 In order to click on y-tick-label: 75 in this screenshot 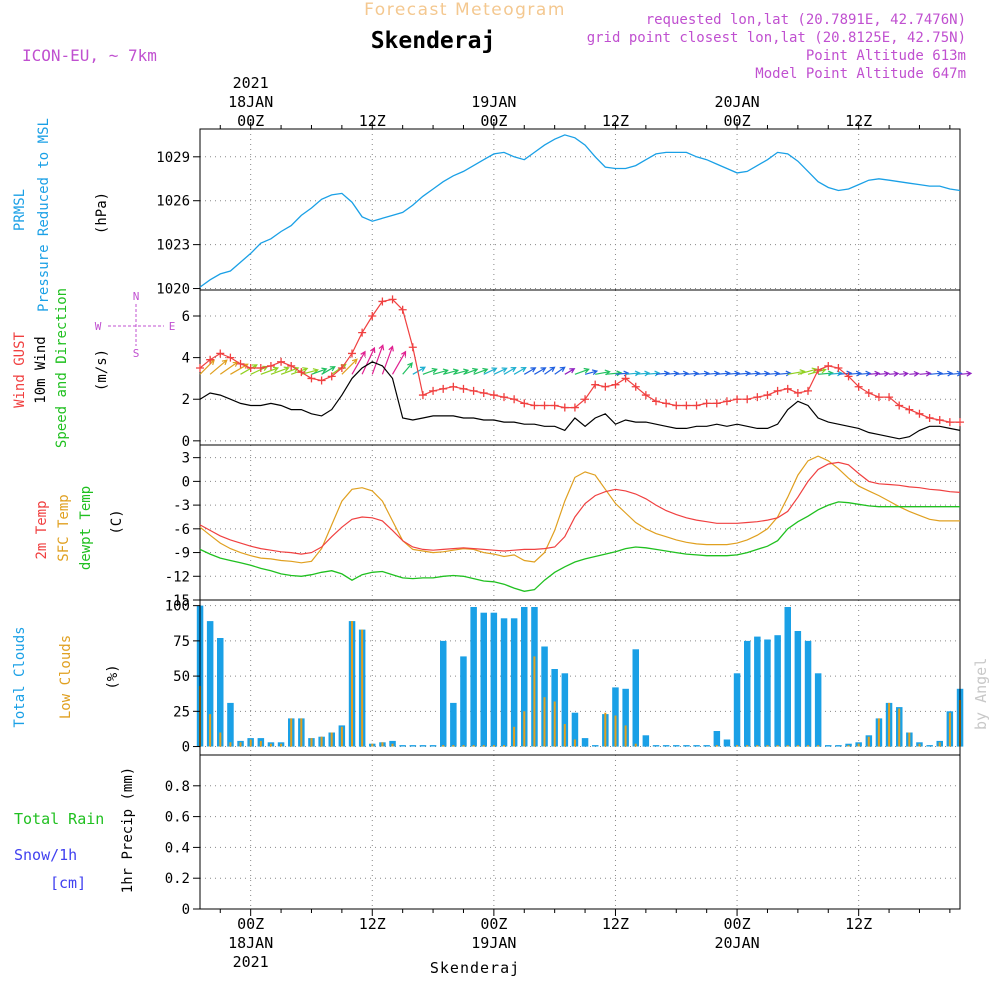, I will do `click(181, 642)`.